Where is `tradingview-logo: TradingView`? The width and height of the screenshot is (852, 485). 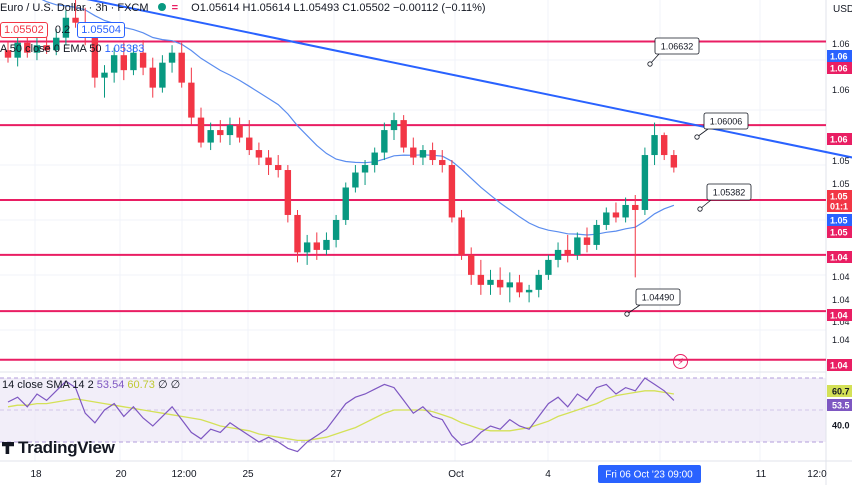
tradingview-logo: TradingView is located at coordinates (58, 448).